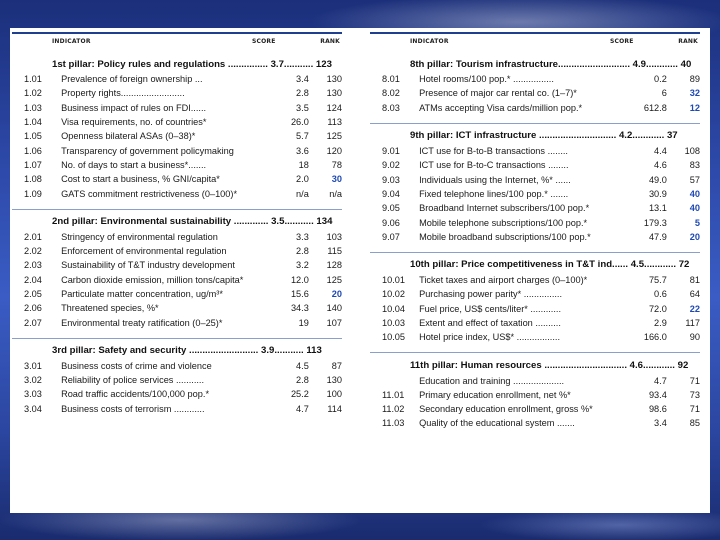 The image size is (720, 540). Describe the element at coordinates (694, 107) in the screenshot. I see `indicator-rank: 12` at that location.